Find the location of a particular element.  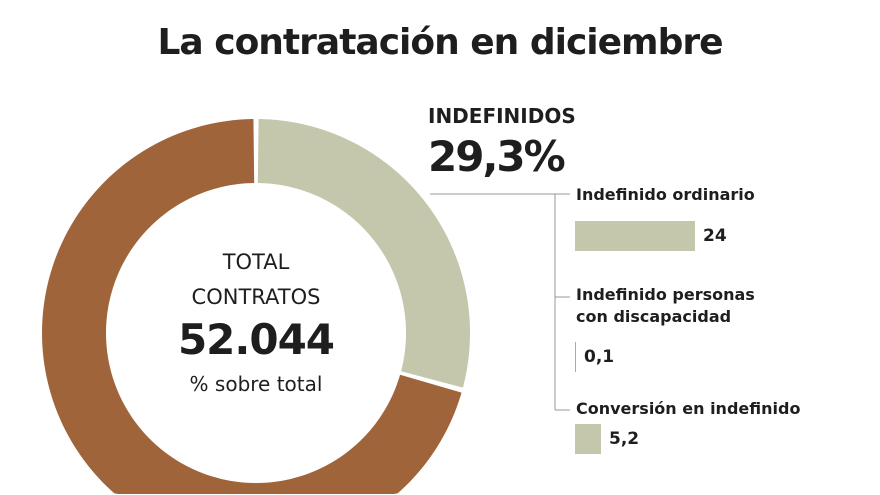

breakdown-label-1: Indefinido personas con discapacidad is located at coordinates (665, 305).